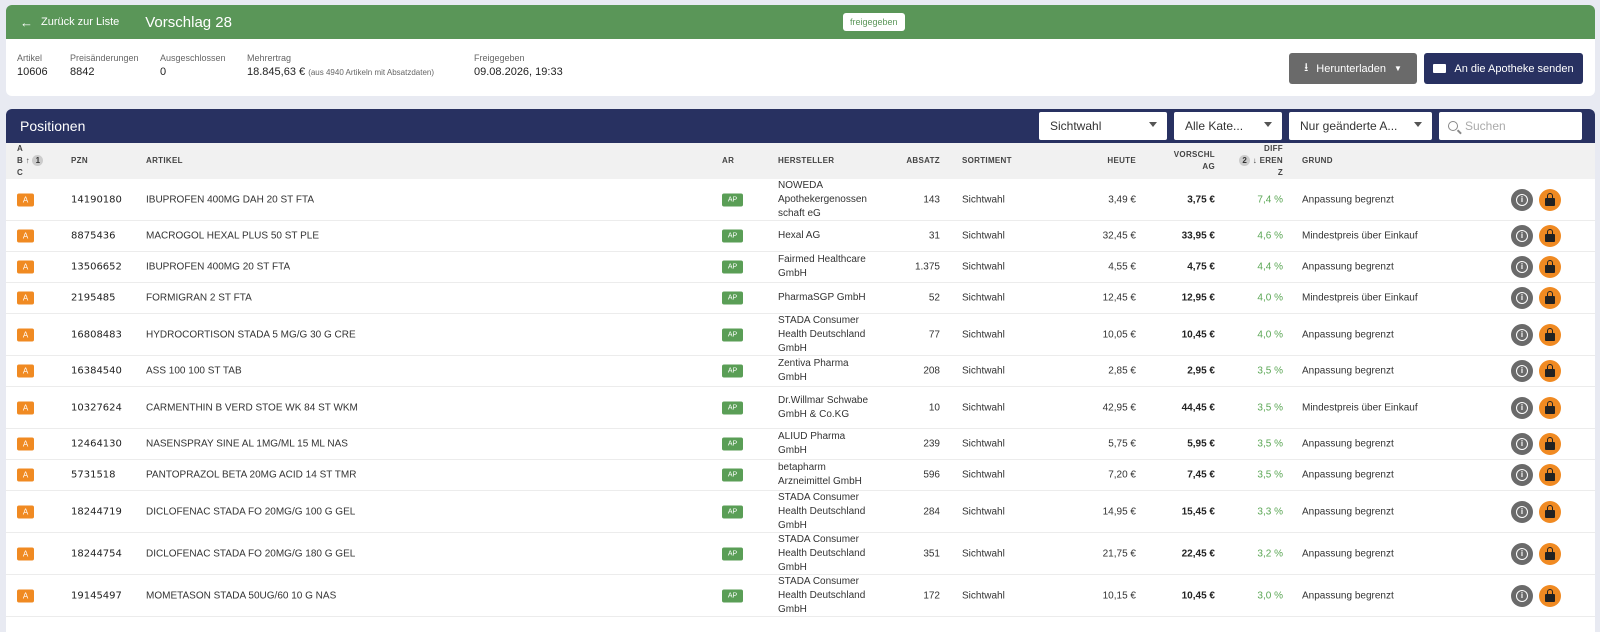  I want to click on grund-cell: Anpassung begrenzt, so click(1348, 444).